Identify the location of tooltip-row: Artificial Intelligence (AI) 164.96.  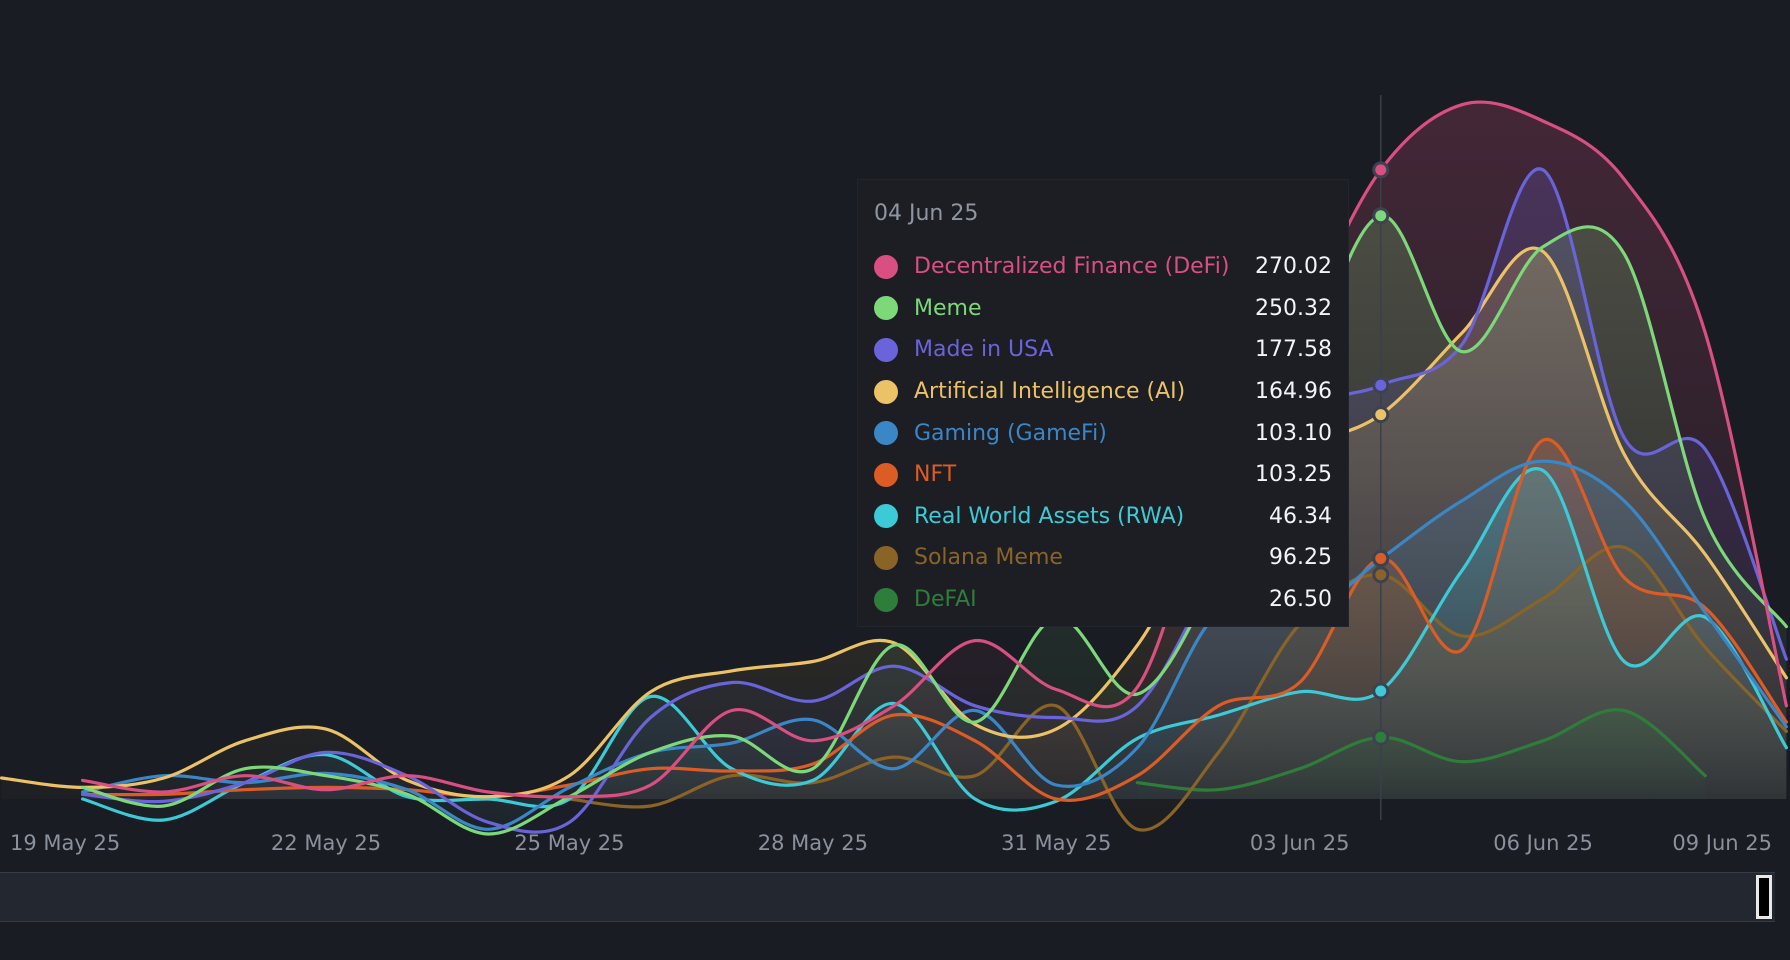
(1103, 392).